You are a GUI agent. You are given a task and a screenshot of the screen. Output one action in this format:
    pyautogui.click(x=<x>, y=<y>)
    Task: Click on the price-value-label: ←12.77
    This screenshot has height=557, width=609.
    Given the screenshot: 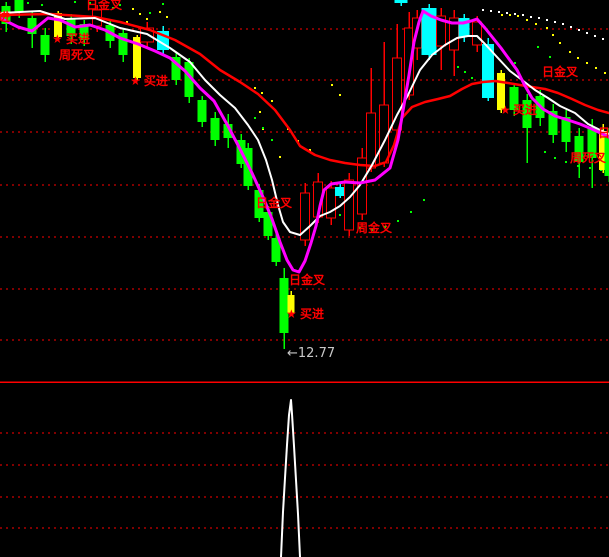 What is the action you would take?
    pyautogui.click(x=311, y=353)
    